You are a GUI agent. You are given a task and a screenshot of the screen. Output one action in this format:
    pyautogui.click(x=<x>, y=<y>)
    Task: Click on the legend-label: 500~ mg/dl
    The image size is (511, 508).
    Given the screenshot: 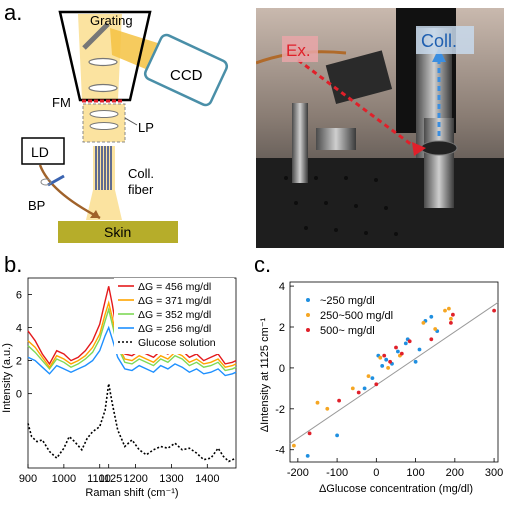 What is the action you would take?
    pyautogui.click(x=347, y=331)
    